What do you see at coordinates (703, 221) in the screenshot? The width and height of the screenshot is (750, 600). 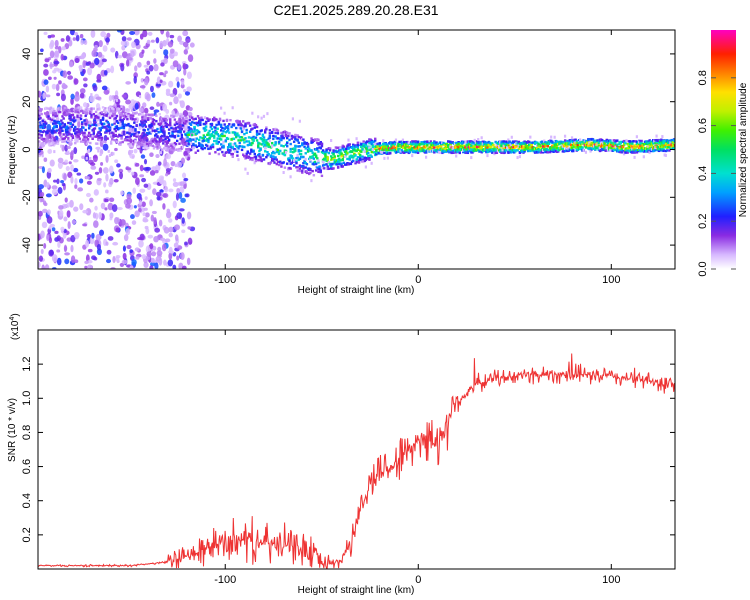 I see `colorbar-tick-label: 0.2` at bounding box center [703, 221].